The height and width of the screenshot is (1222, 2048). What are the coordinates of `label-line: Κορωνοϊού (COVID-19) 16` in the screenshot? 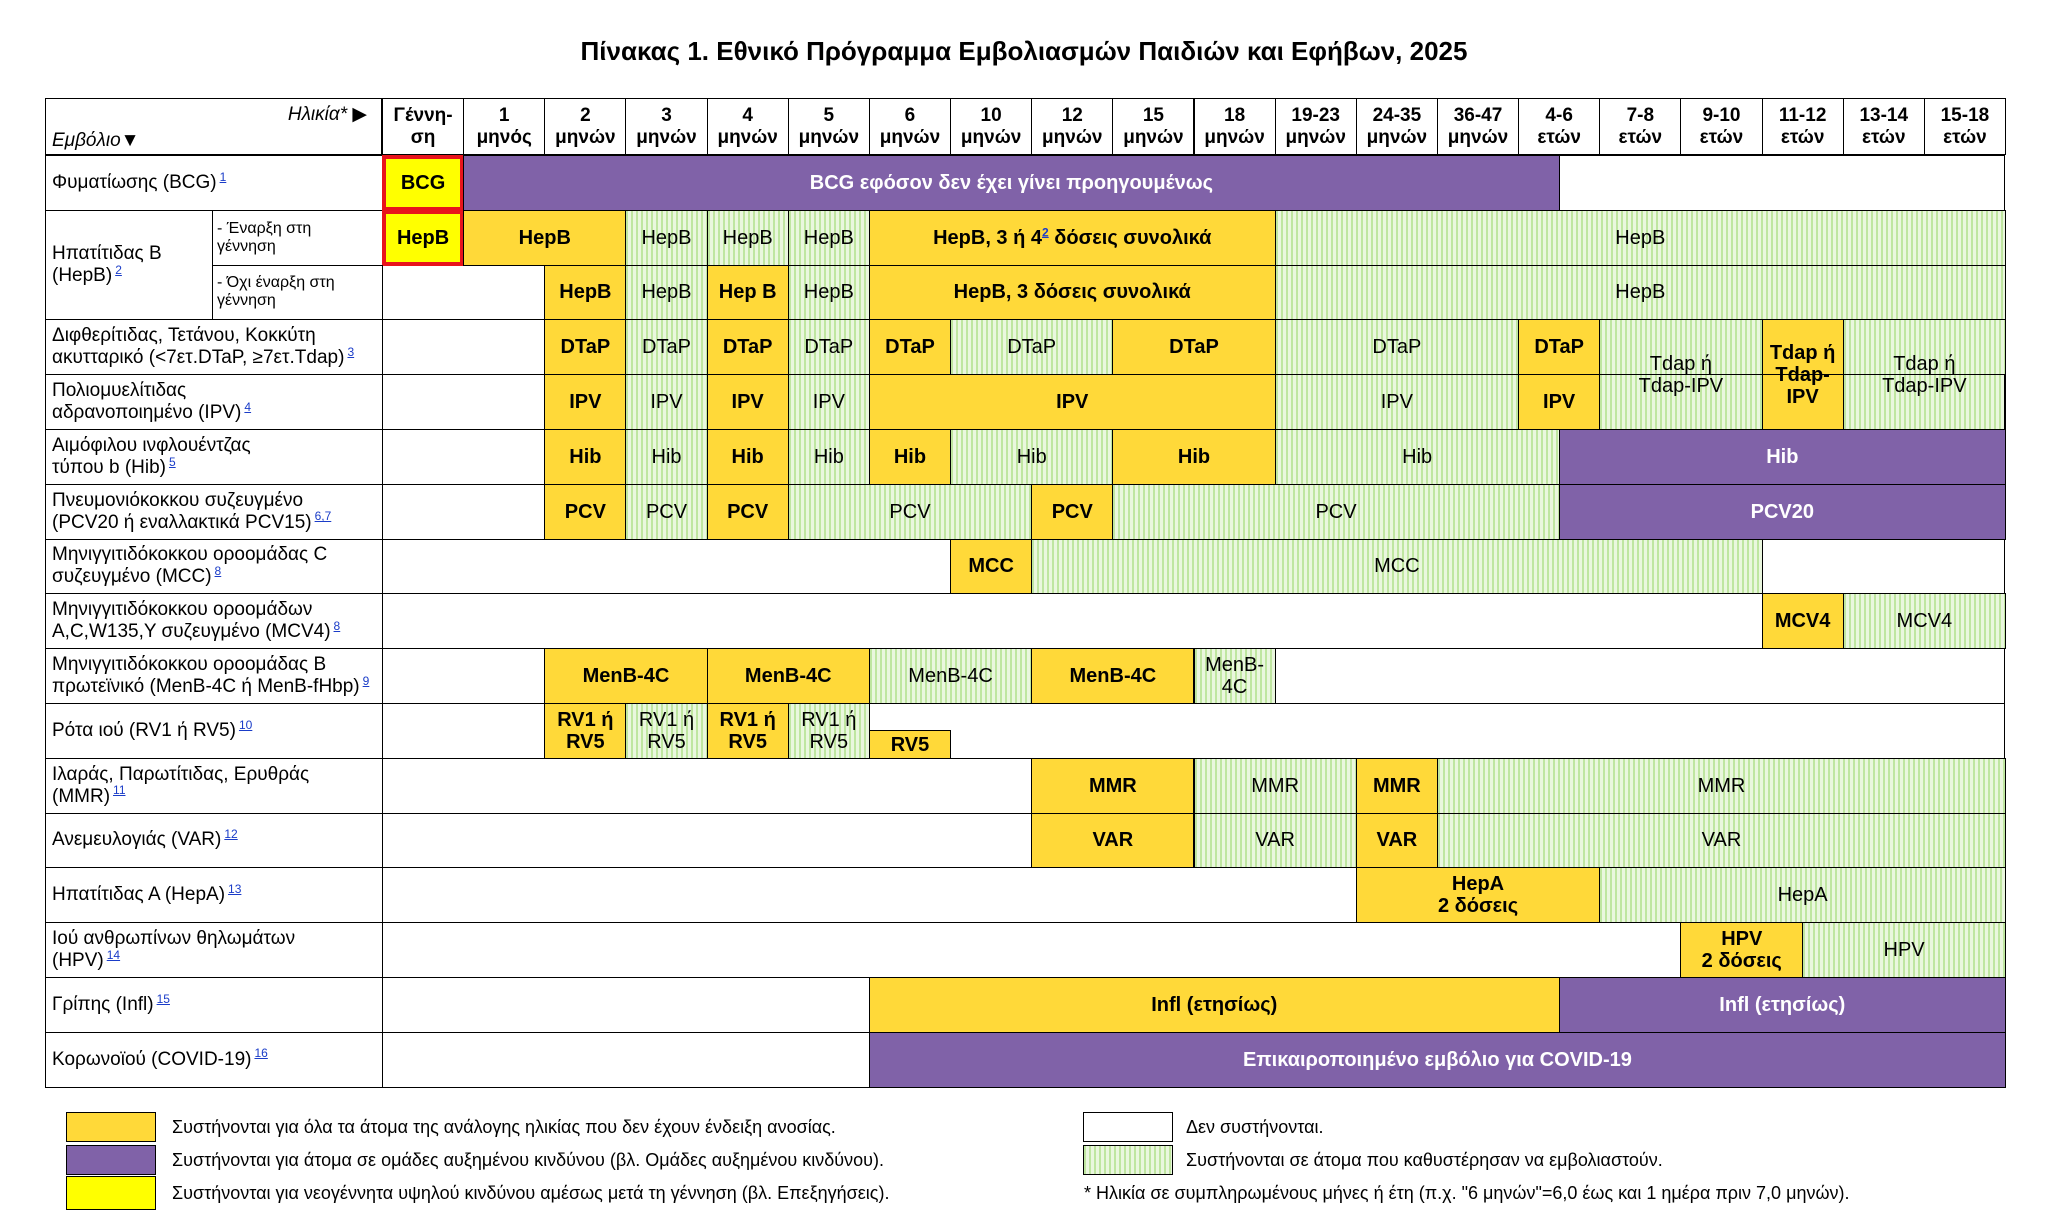 It's located at (217, 1058).